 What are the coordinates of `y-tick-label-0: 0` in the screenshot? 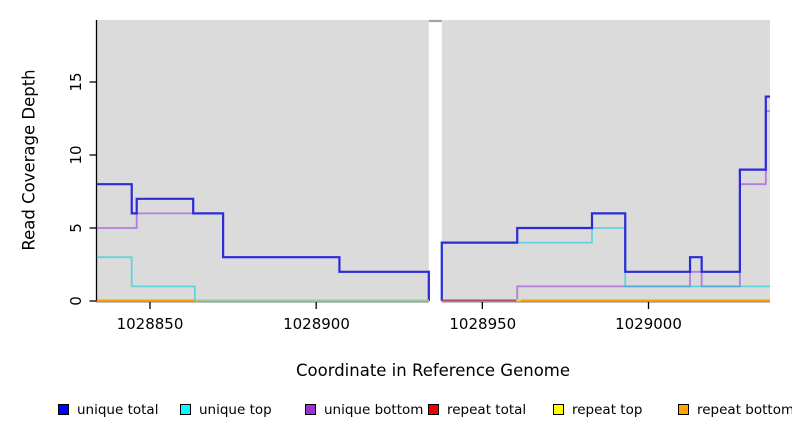 It's located at (76, 301).